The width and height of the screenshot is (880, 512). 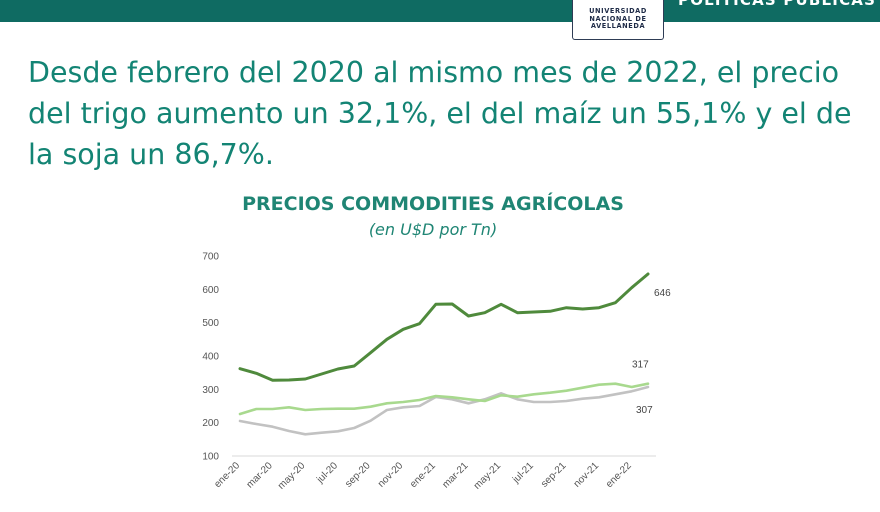 I want to click on end-label-series-3: 307, so click(x=644, y=410).